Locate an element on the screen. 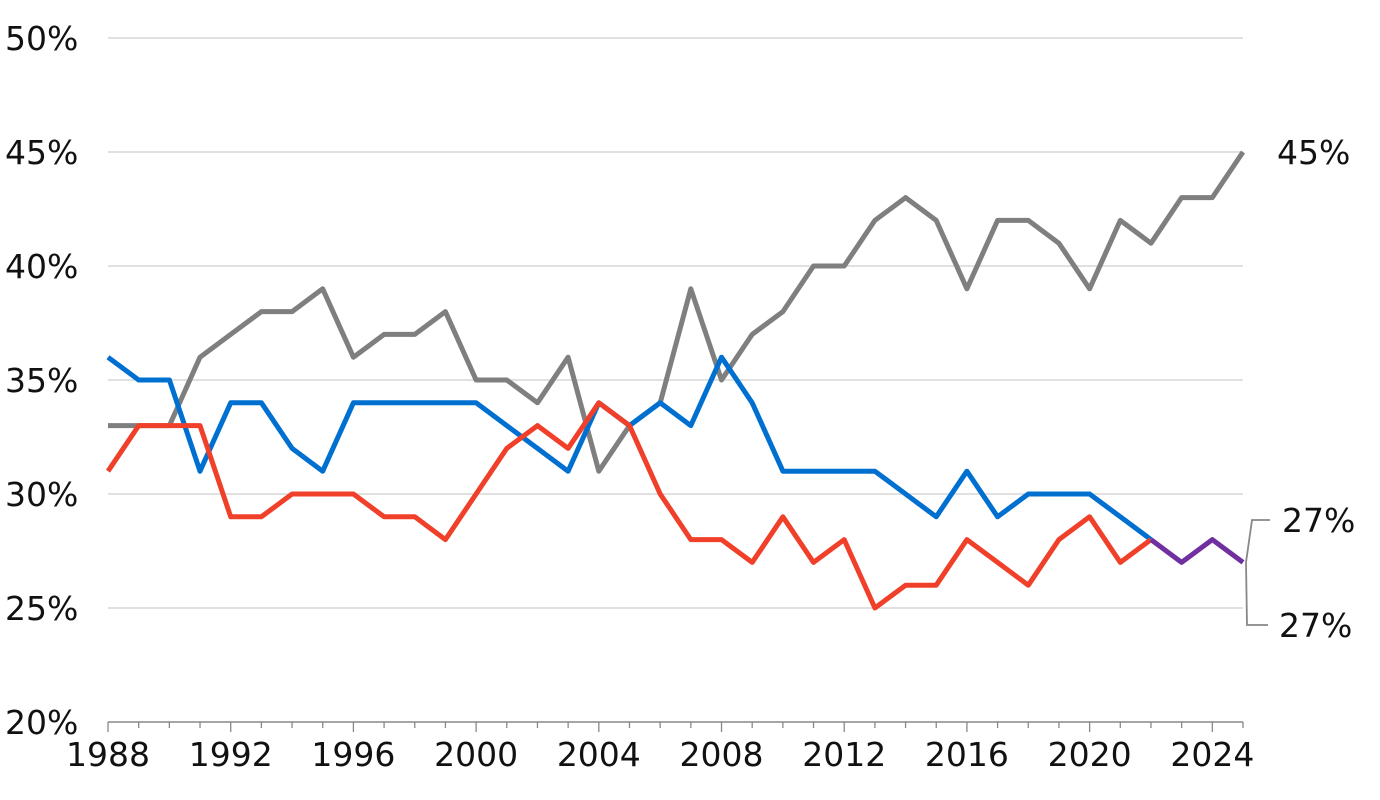 Image resolution: width=1380 pixels, height=800 pixels. x-tick-label: 1996 is located at coordinates (353, 754).